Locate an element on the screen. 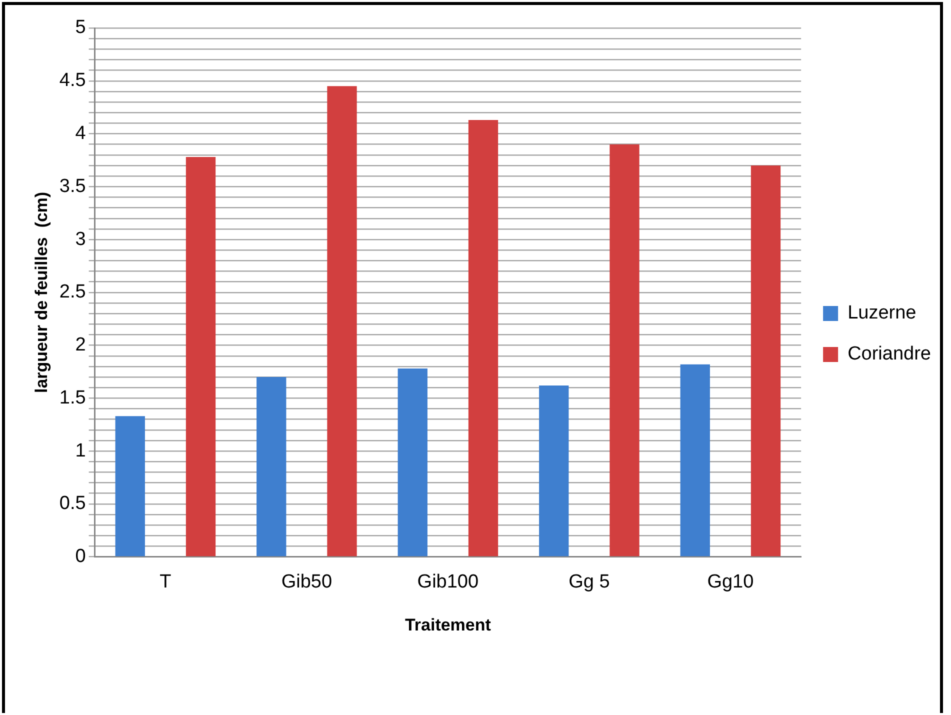 The height and width of the screenshot is (715, 951). x-tick-label: Gg 5 is located at coordinates (589, 581).